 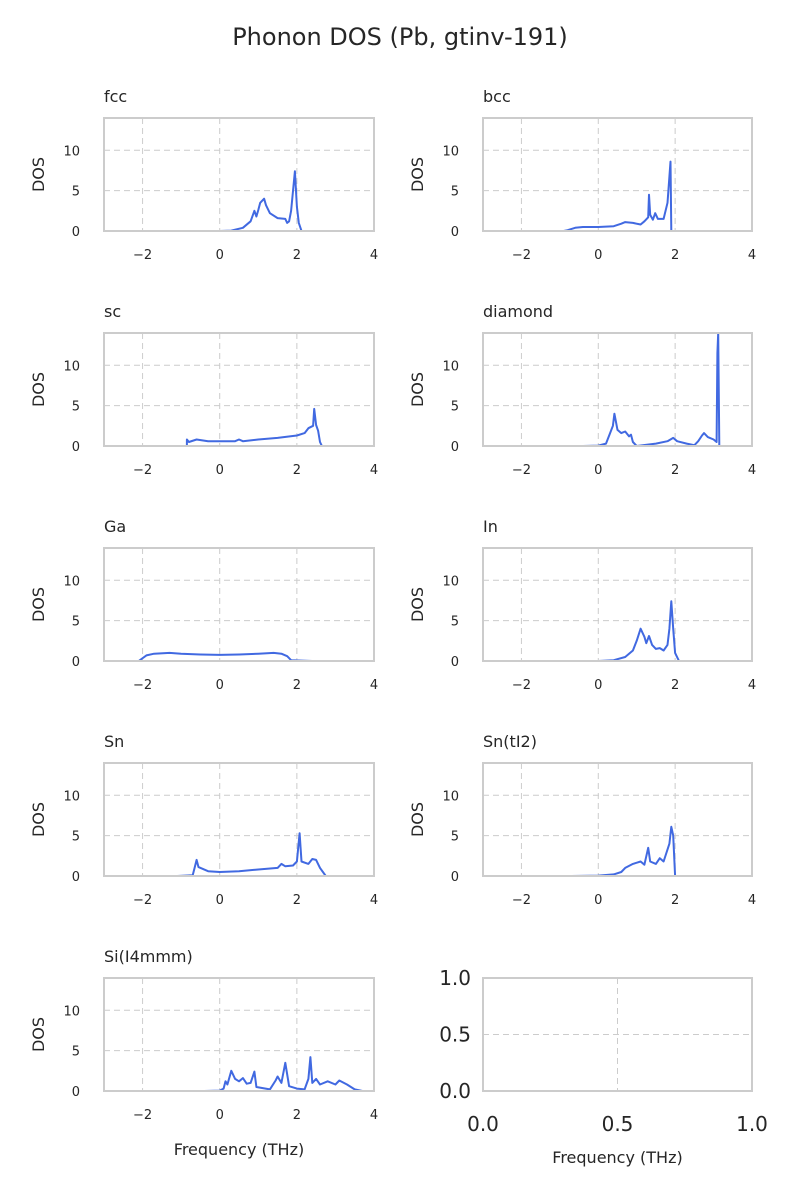 What do you see at coordinates (618, 1124) in the screenshot?
I see `x-tick-label: 0.5` at bounding box center [618, 1124].